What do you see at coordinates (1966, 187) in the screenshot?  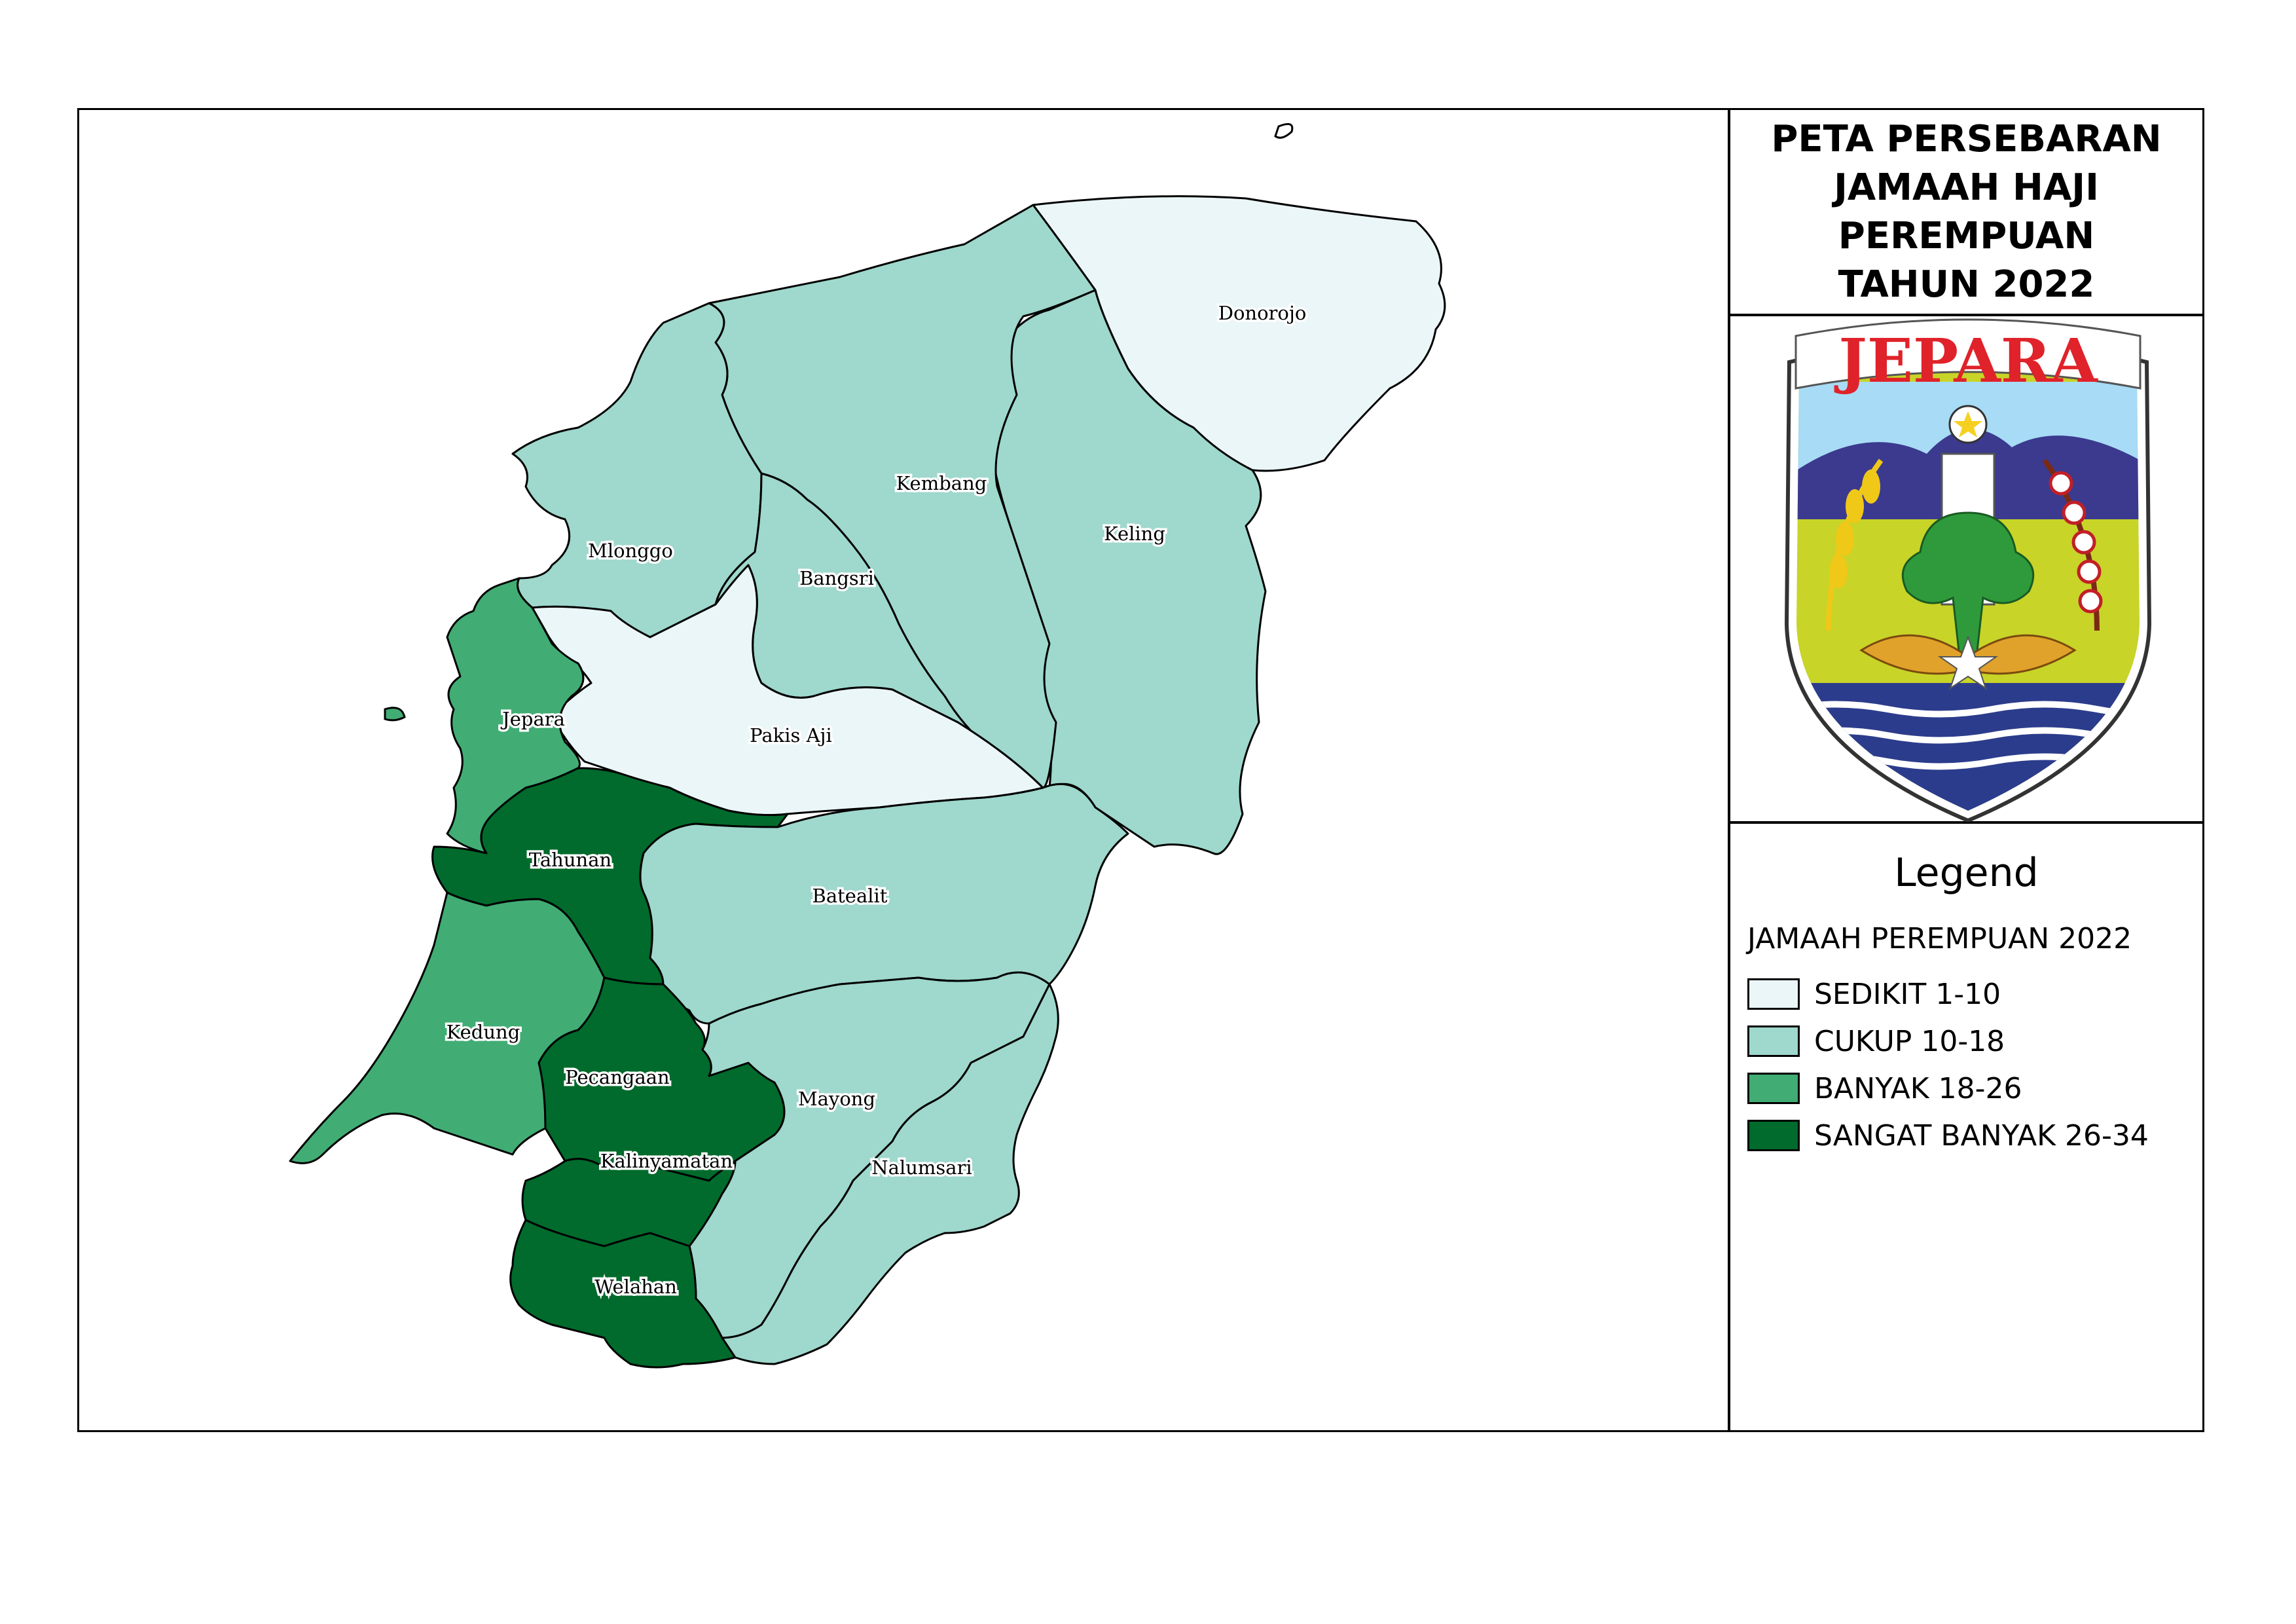 I see `title-line: JAMAAH HAJI` at bounding box center [1966, 187].